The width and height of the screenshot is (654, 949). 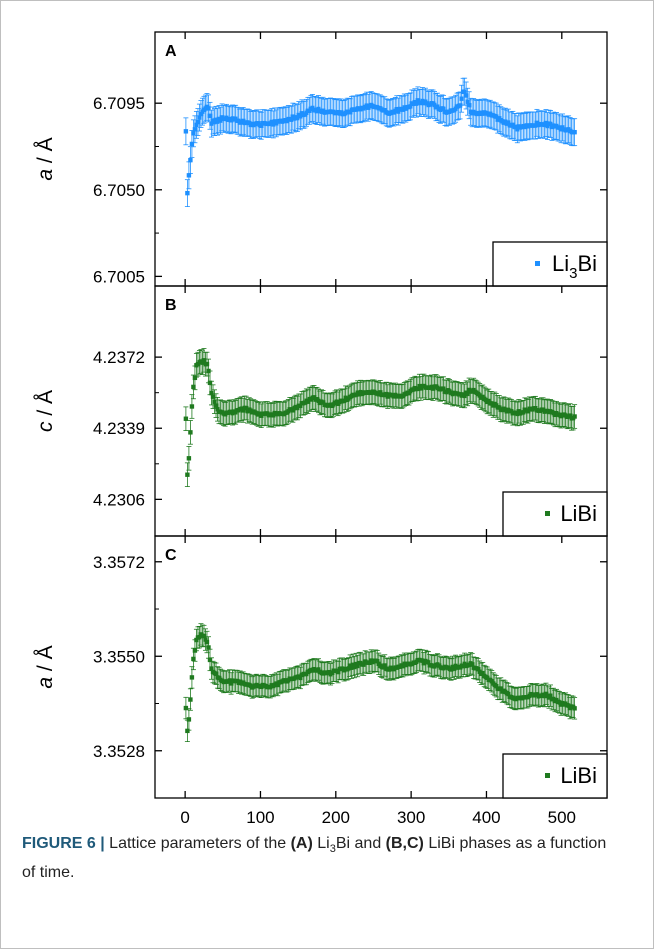 What do you see at coordinates (555, 776) in the screenshot?
I see `legend: LiBi` at bounding box center [555, 776].